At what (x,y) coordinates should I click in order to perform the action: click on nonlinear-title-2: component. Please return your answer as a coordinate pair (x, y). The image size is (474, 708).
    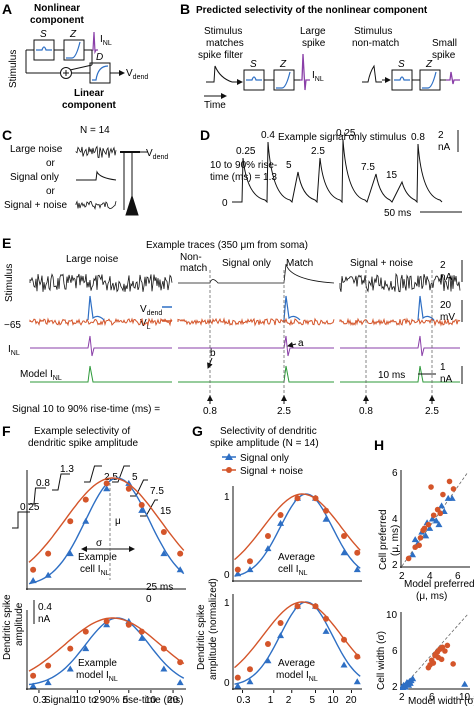
    Looking at the image, I should click on (57, 20).